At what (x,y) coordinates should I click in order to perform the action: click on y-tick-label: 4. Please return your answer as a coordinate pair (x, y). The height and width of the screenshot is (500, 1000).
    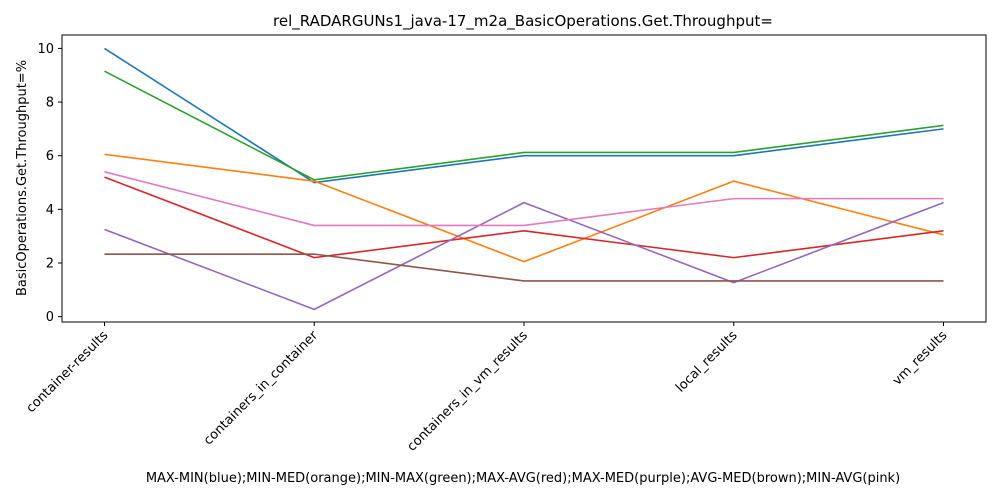
    Looking at the image, I should click on (50, 210).